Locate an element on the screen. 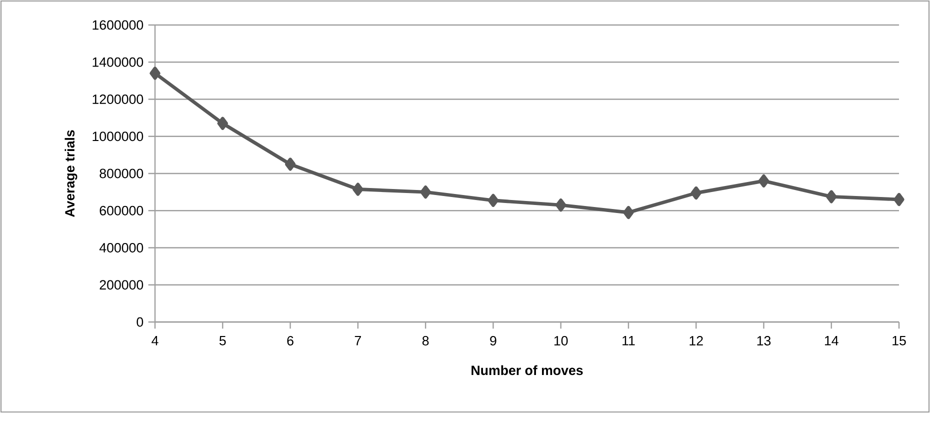  y-axis-title: Average trials is located at coordinates (71, 174).